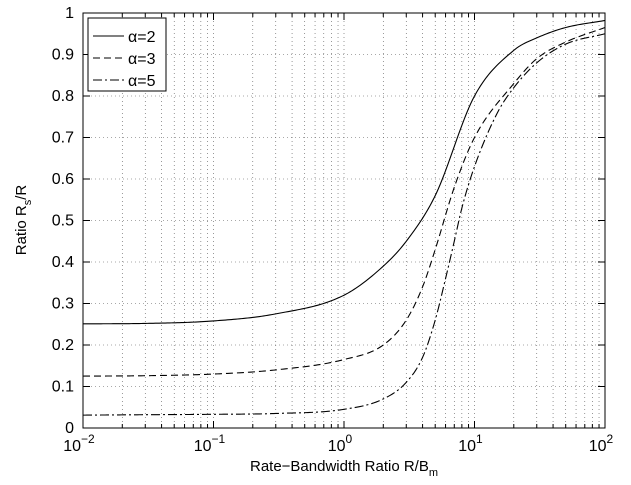 The height and width of the screenshot is (485, 631). Describe the element at coordinates (142, 37) in the screenshot. I see `legend-label-1: α=2` at that location.